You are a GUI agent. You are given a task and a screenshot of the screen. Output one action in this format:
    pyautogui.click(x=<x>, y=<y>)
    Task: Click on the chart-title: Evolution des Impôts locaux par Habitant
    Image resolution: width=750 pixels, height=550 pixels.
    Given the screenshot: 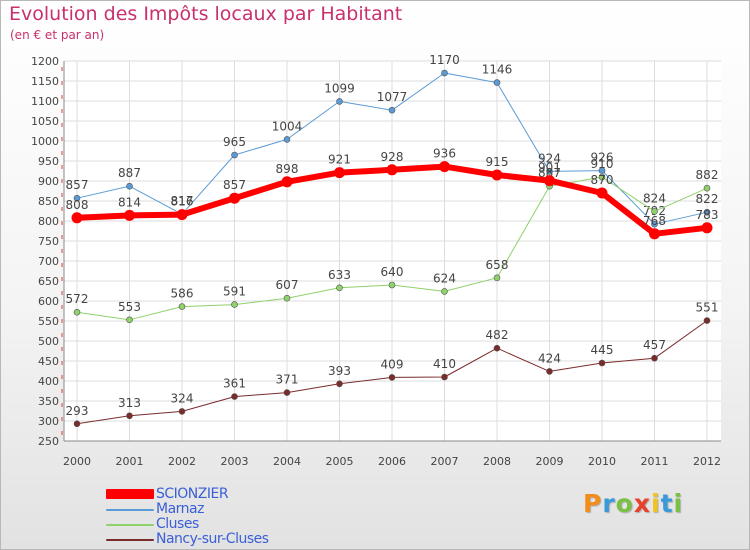 What is the action you would take?
    pyautogui.click(x=206, y=14)
    